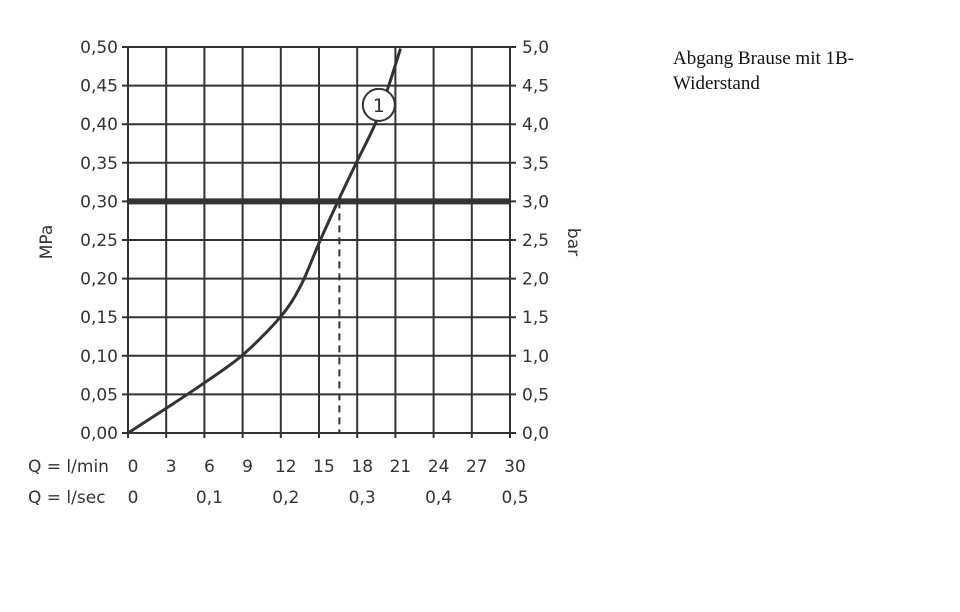 The image size is (960, 612). What do you see at coordinates (99, 164) in the screenshot?
I see `y-tick-label: 0,35` at bounding box center [99, 164].